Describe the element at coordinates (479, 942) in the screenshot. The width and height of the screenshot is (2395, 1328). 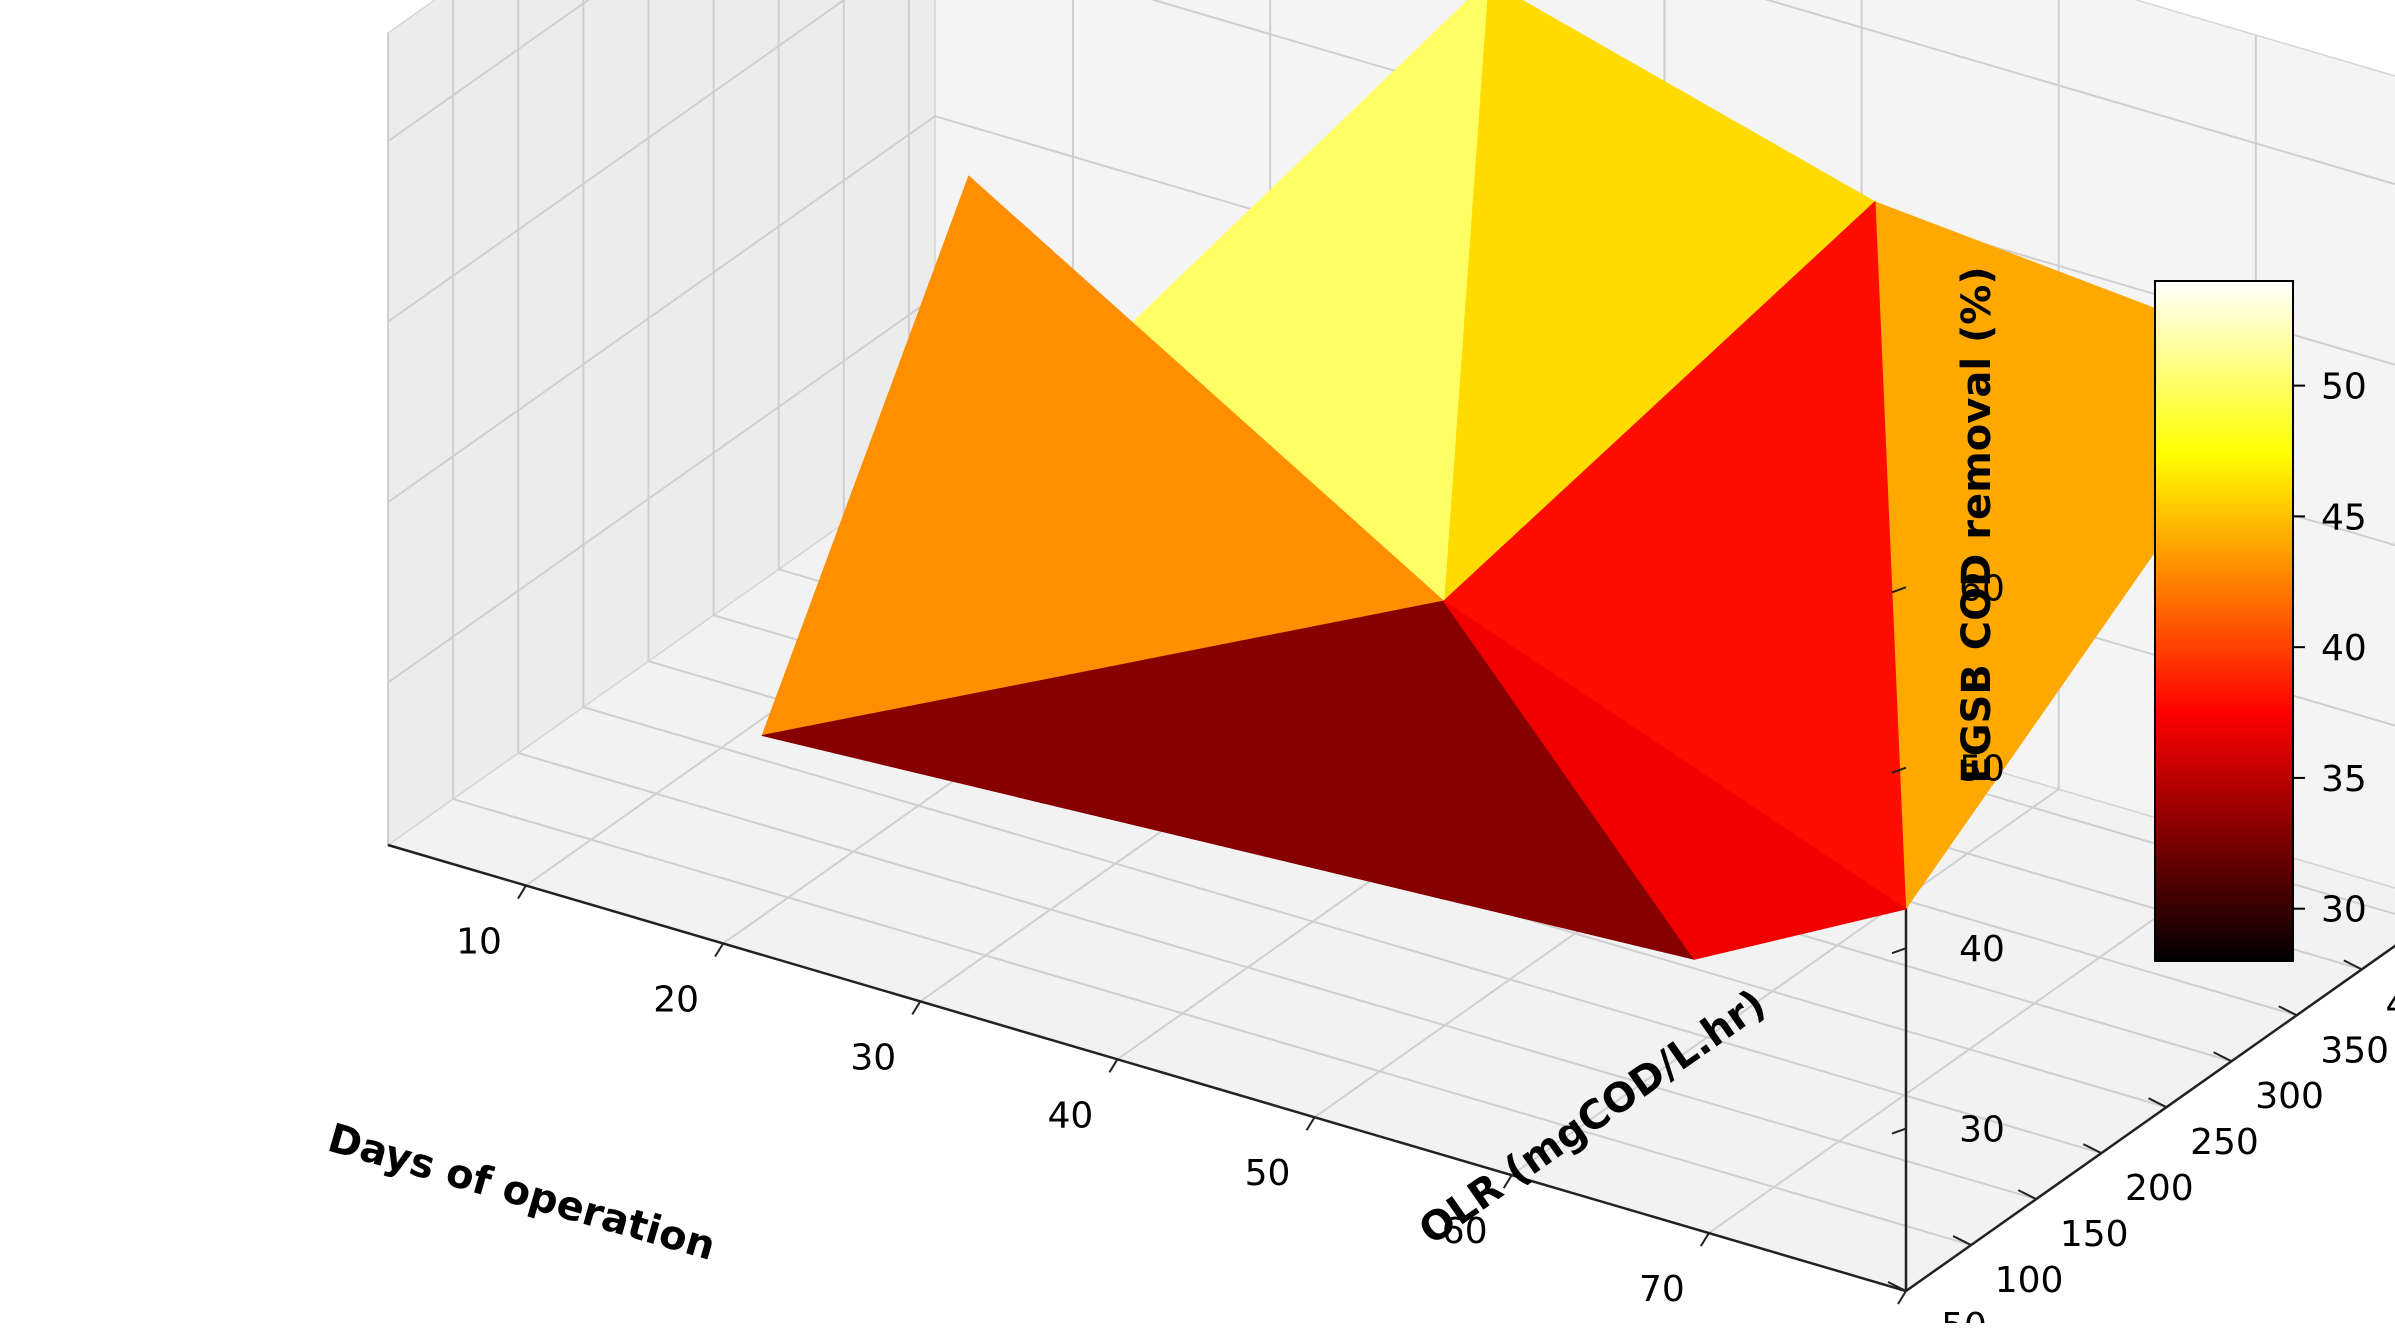
I see `x-tick-label: 10` at that location.